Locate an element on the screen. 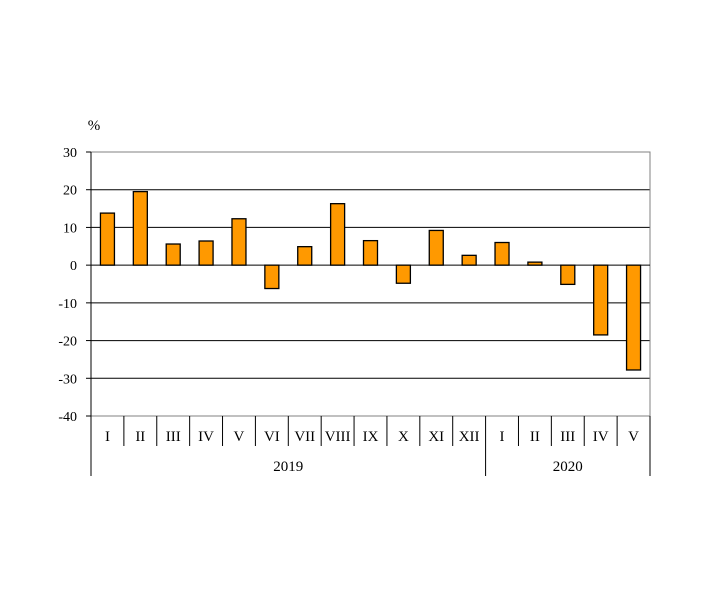  group-label: 2020 is located at coordinates (568, 467).